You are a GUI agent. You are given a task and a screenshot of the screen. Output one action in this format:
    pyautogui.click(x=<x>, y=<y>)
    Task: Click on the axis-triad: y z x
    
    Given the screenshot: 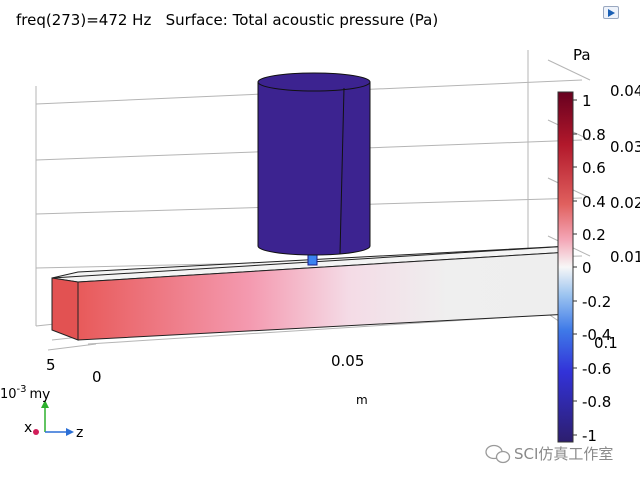 What is the action you would take?
    pyautogui.click(x=53, y=414)
    